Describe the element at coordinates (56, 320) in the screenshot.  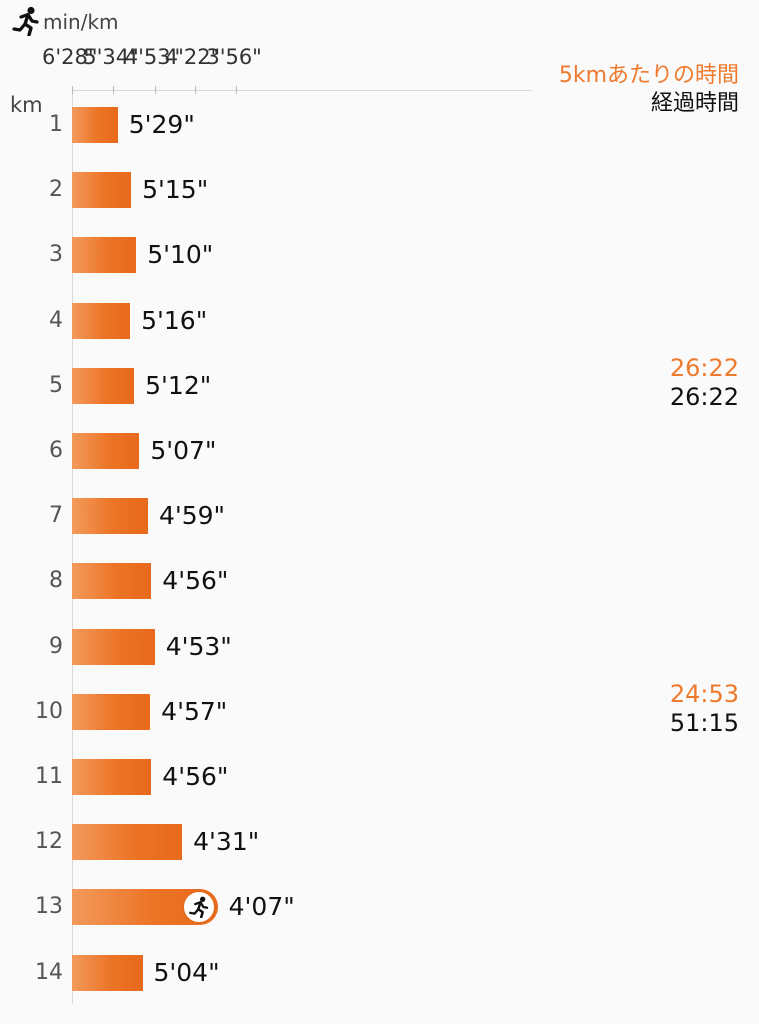
I see `km-row-label: 4` at that location.